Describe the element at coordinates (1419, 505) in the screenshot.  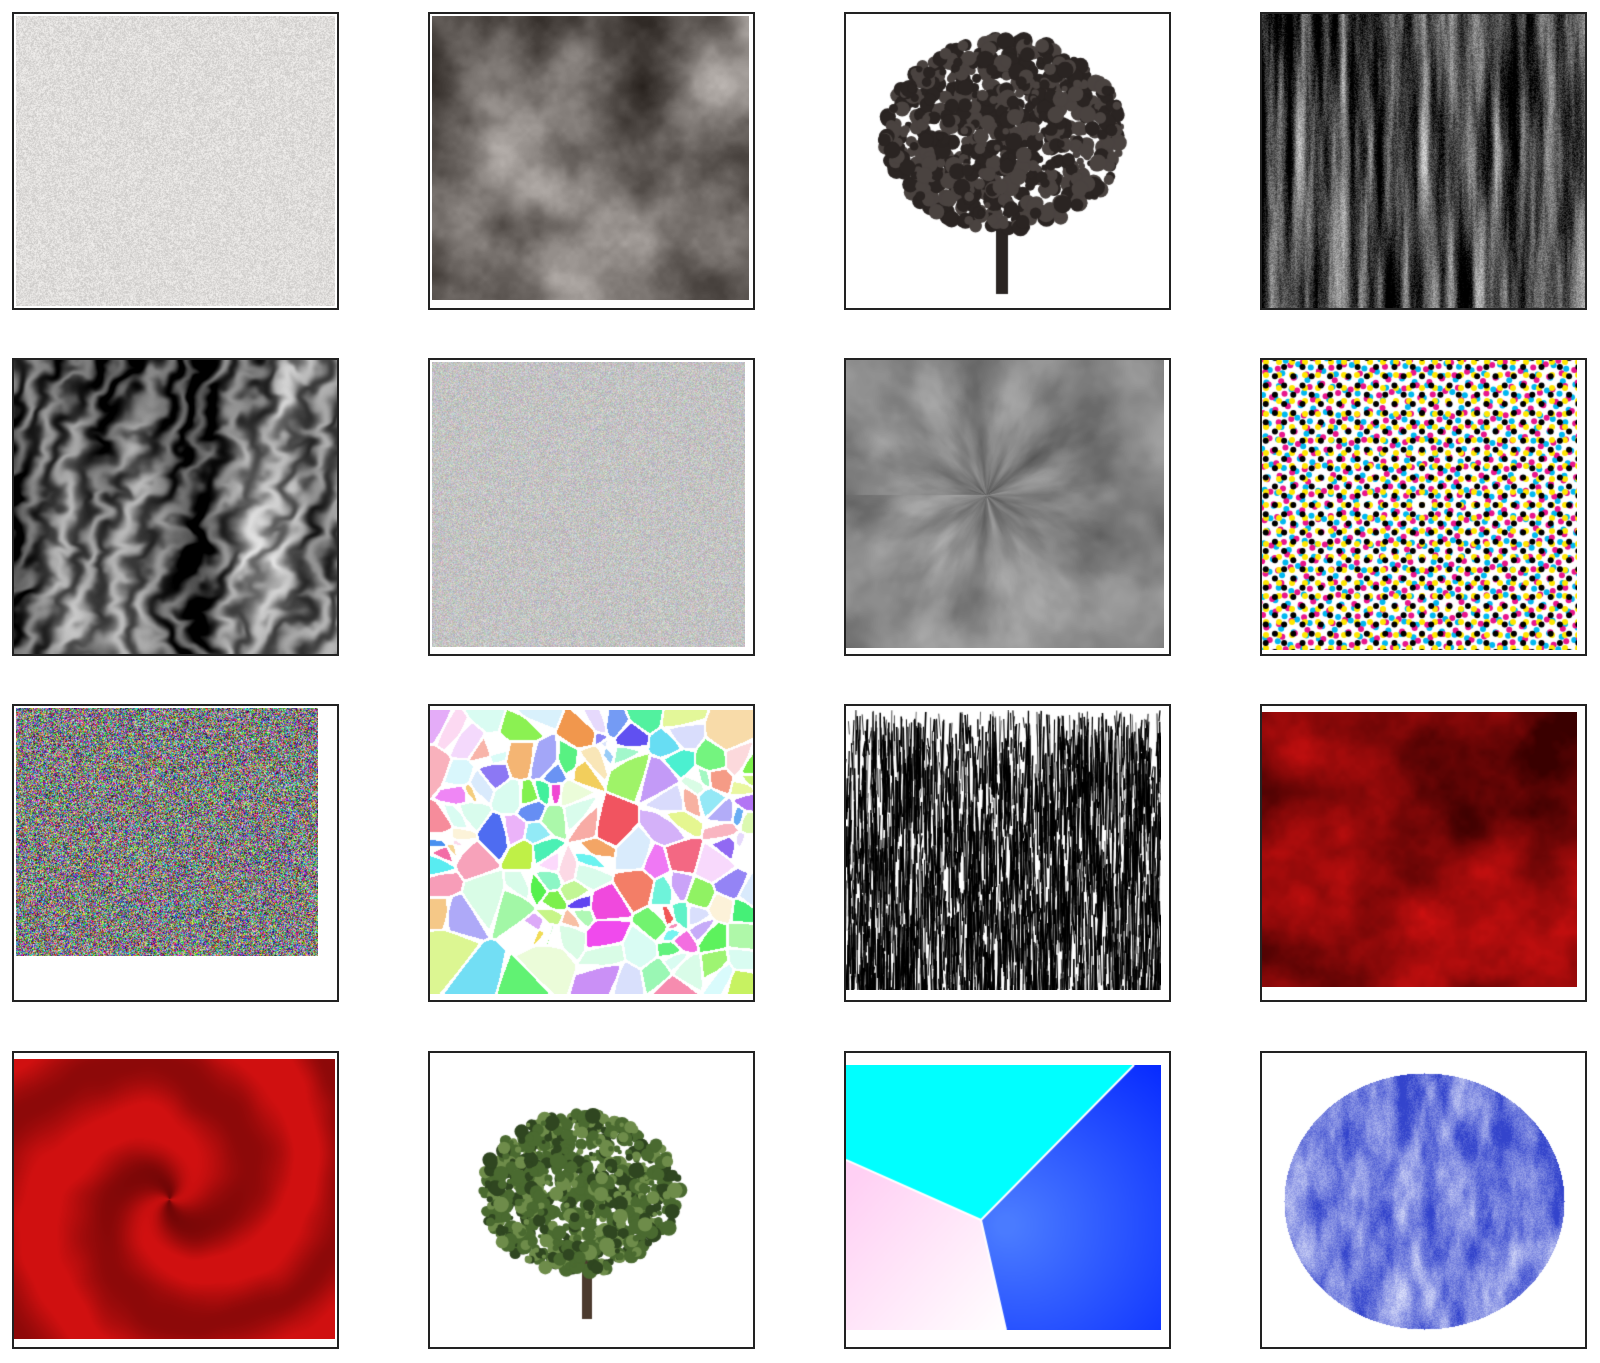
I see `cmyk-halftone-dots-texture` at that location.